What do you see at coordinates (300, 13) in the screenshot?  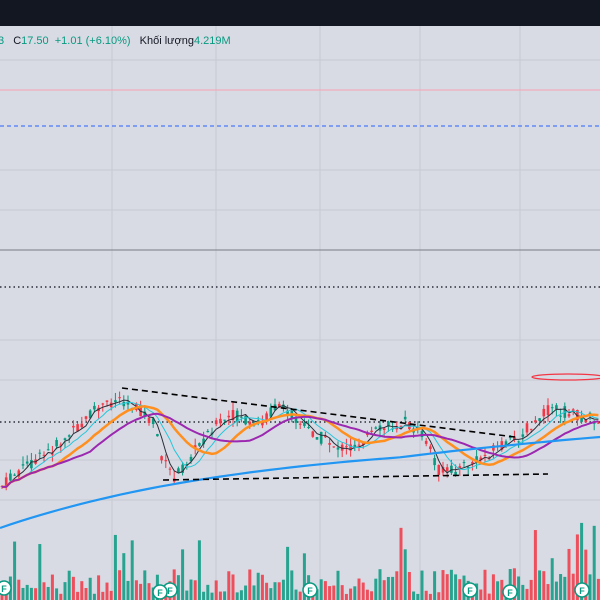 I see `top-toolbar` at bounding box center [300, 13].